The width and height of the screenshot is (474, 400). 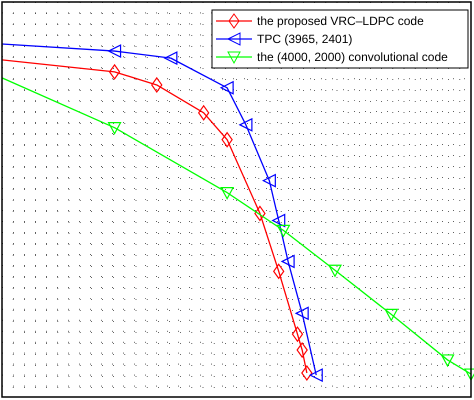 I want to click on legend-label: the (4000, 2000) convolutional code, so click(x=352, y=57).